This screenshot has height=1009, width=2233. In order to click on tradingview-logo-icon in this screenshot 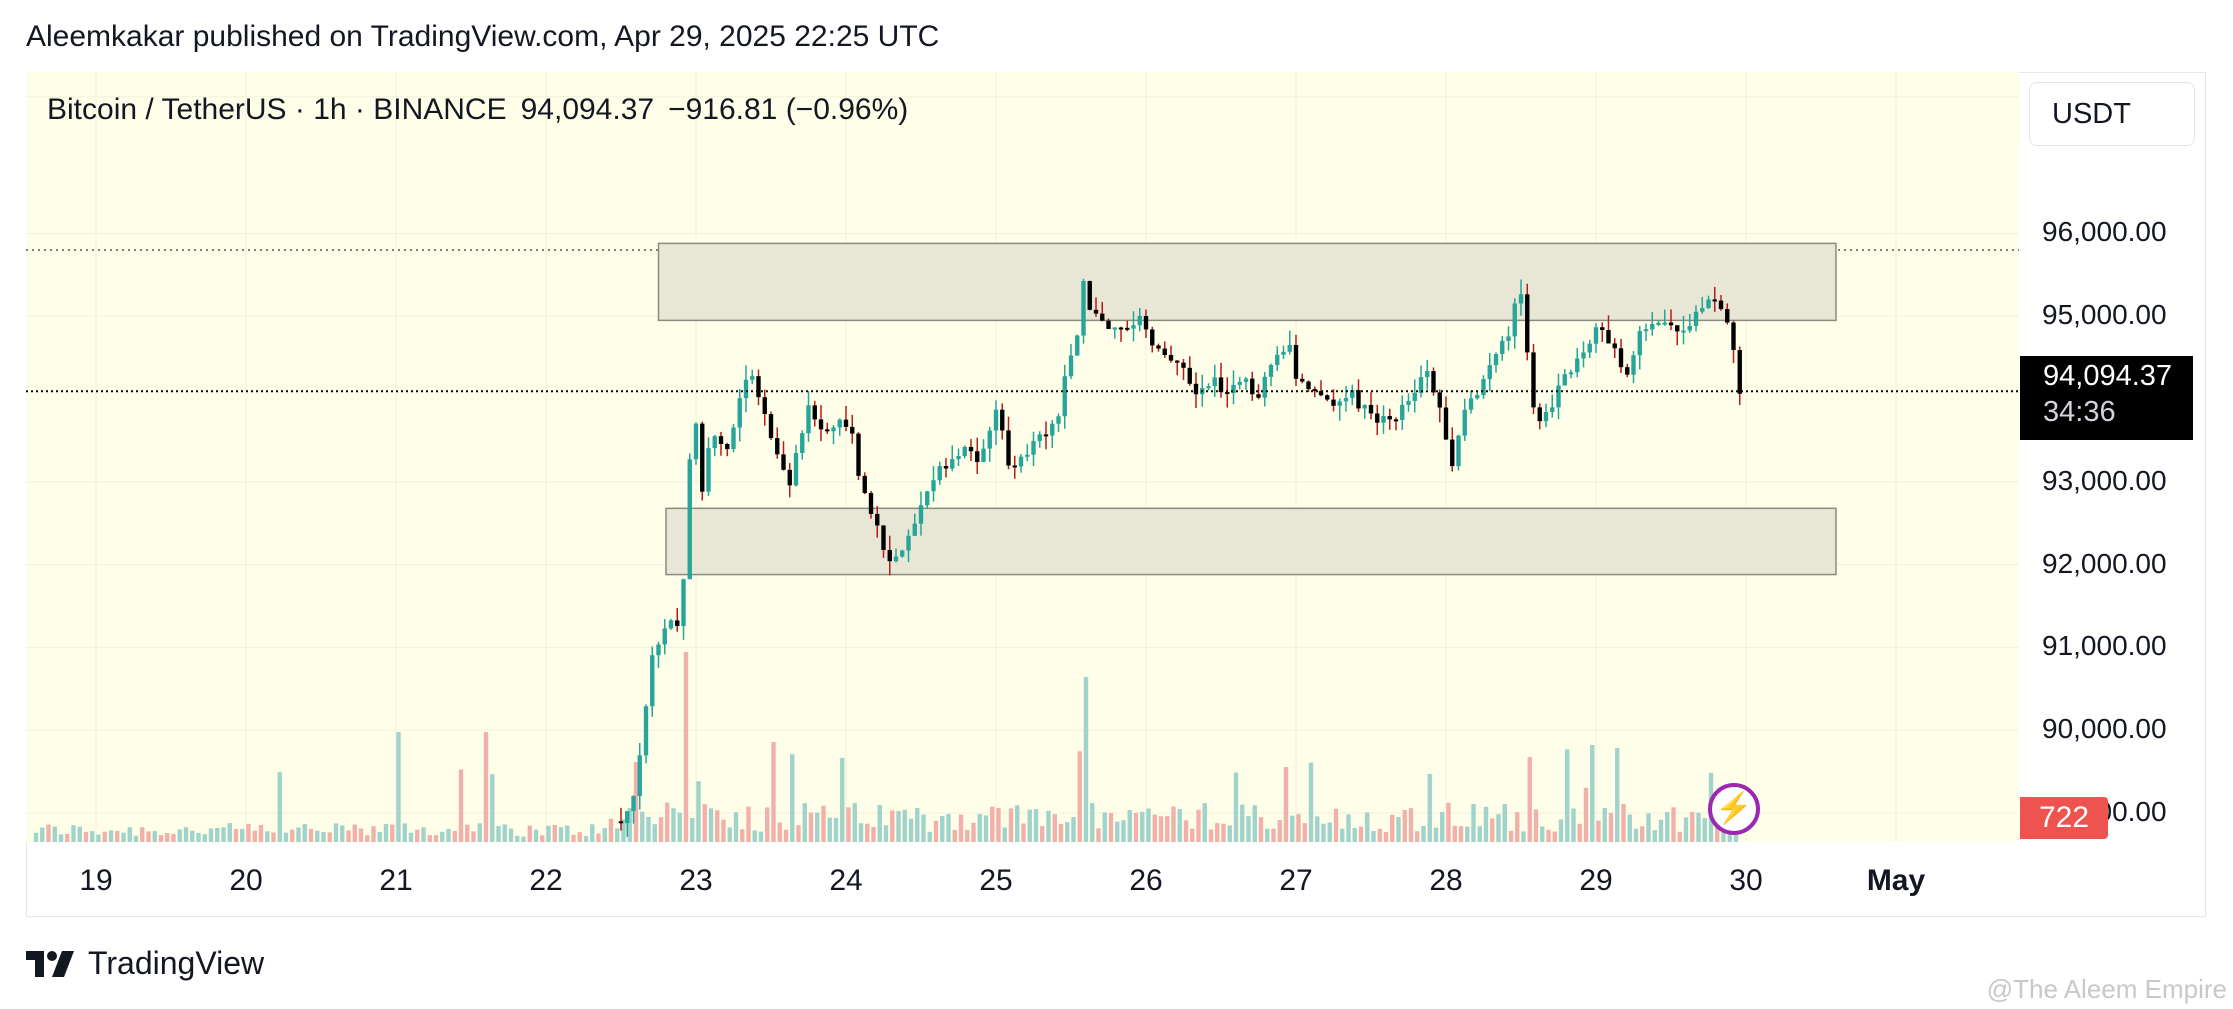, I will do `click(52, 964)`.